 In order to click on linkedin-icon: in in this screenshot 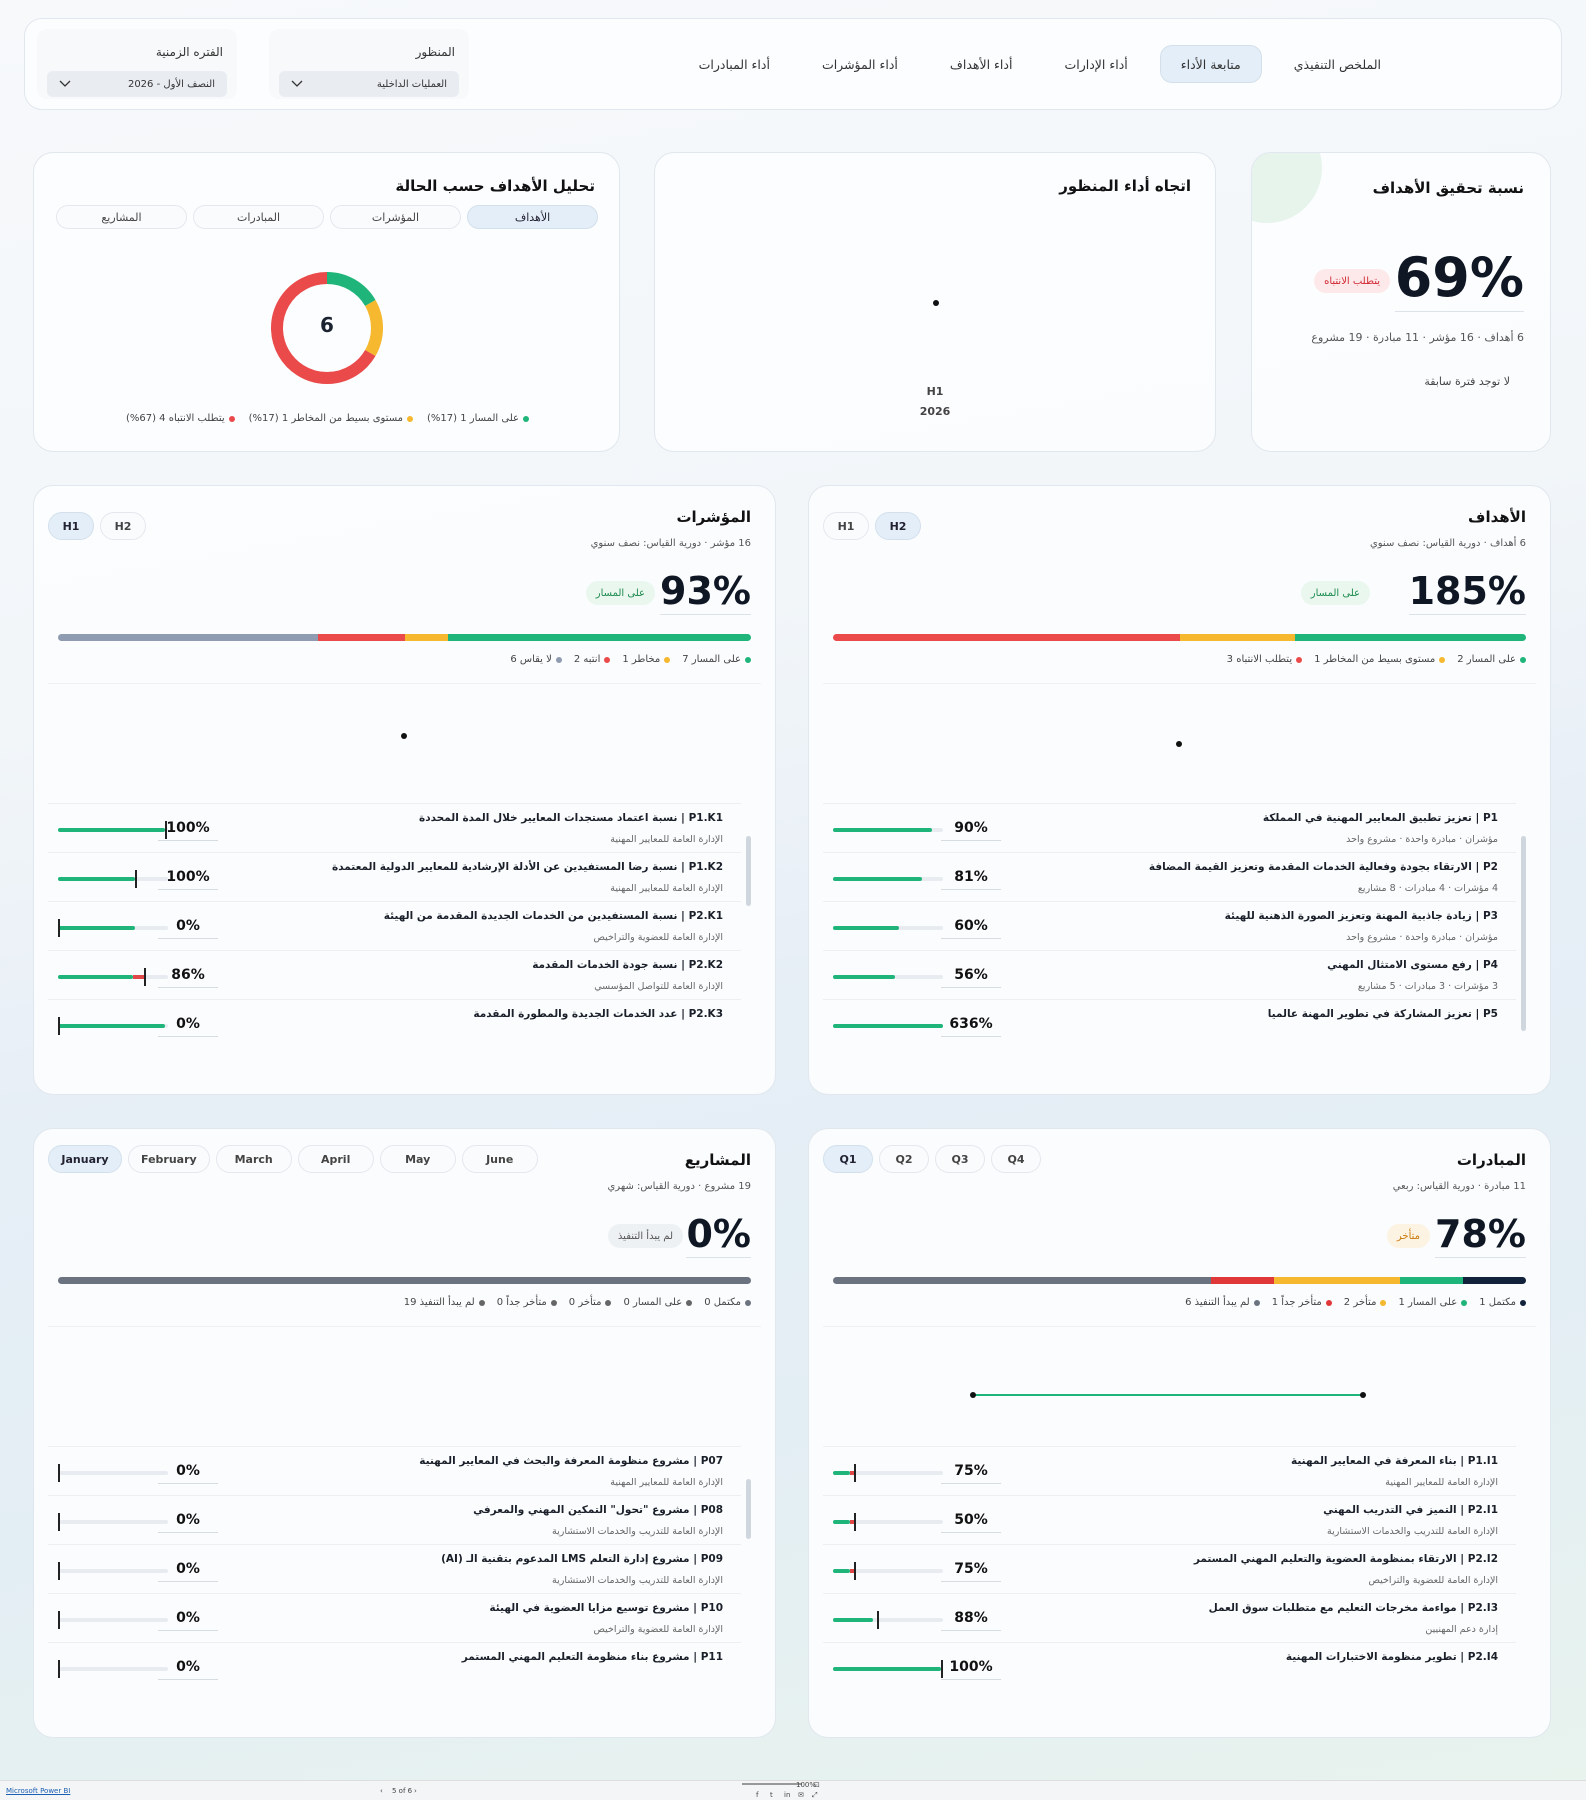, I will do `click(787, 1795)`.